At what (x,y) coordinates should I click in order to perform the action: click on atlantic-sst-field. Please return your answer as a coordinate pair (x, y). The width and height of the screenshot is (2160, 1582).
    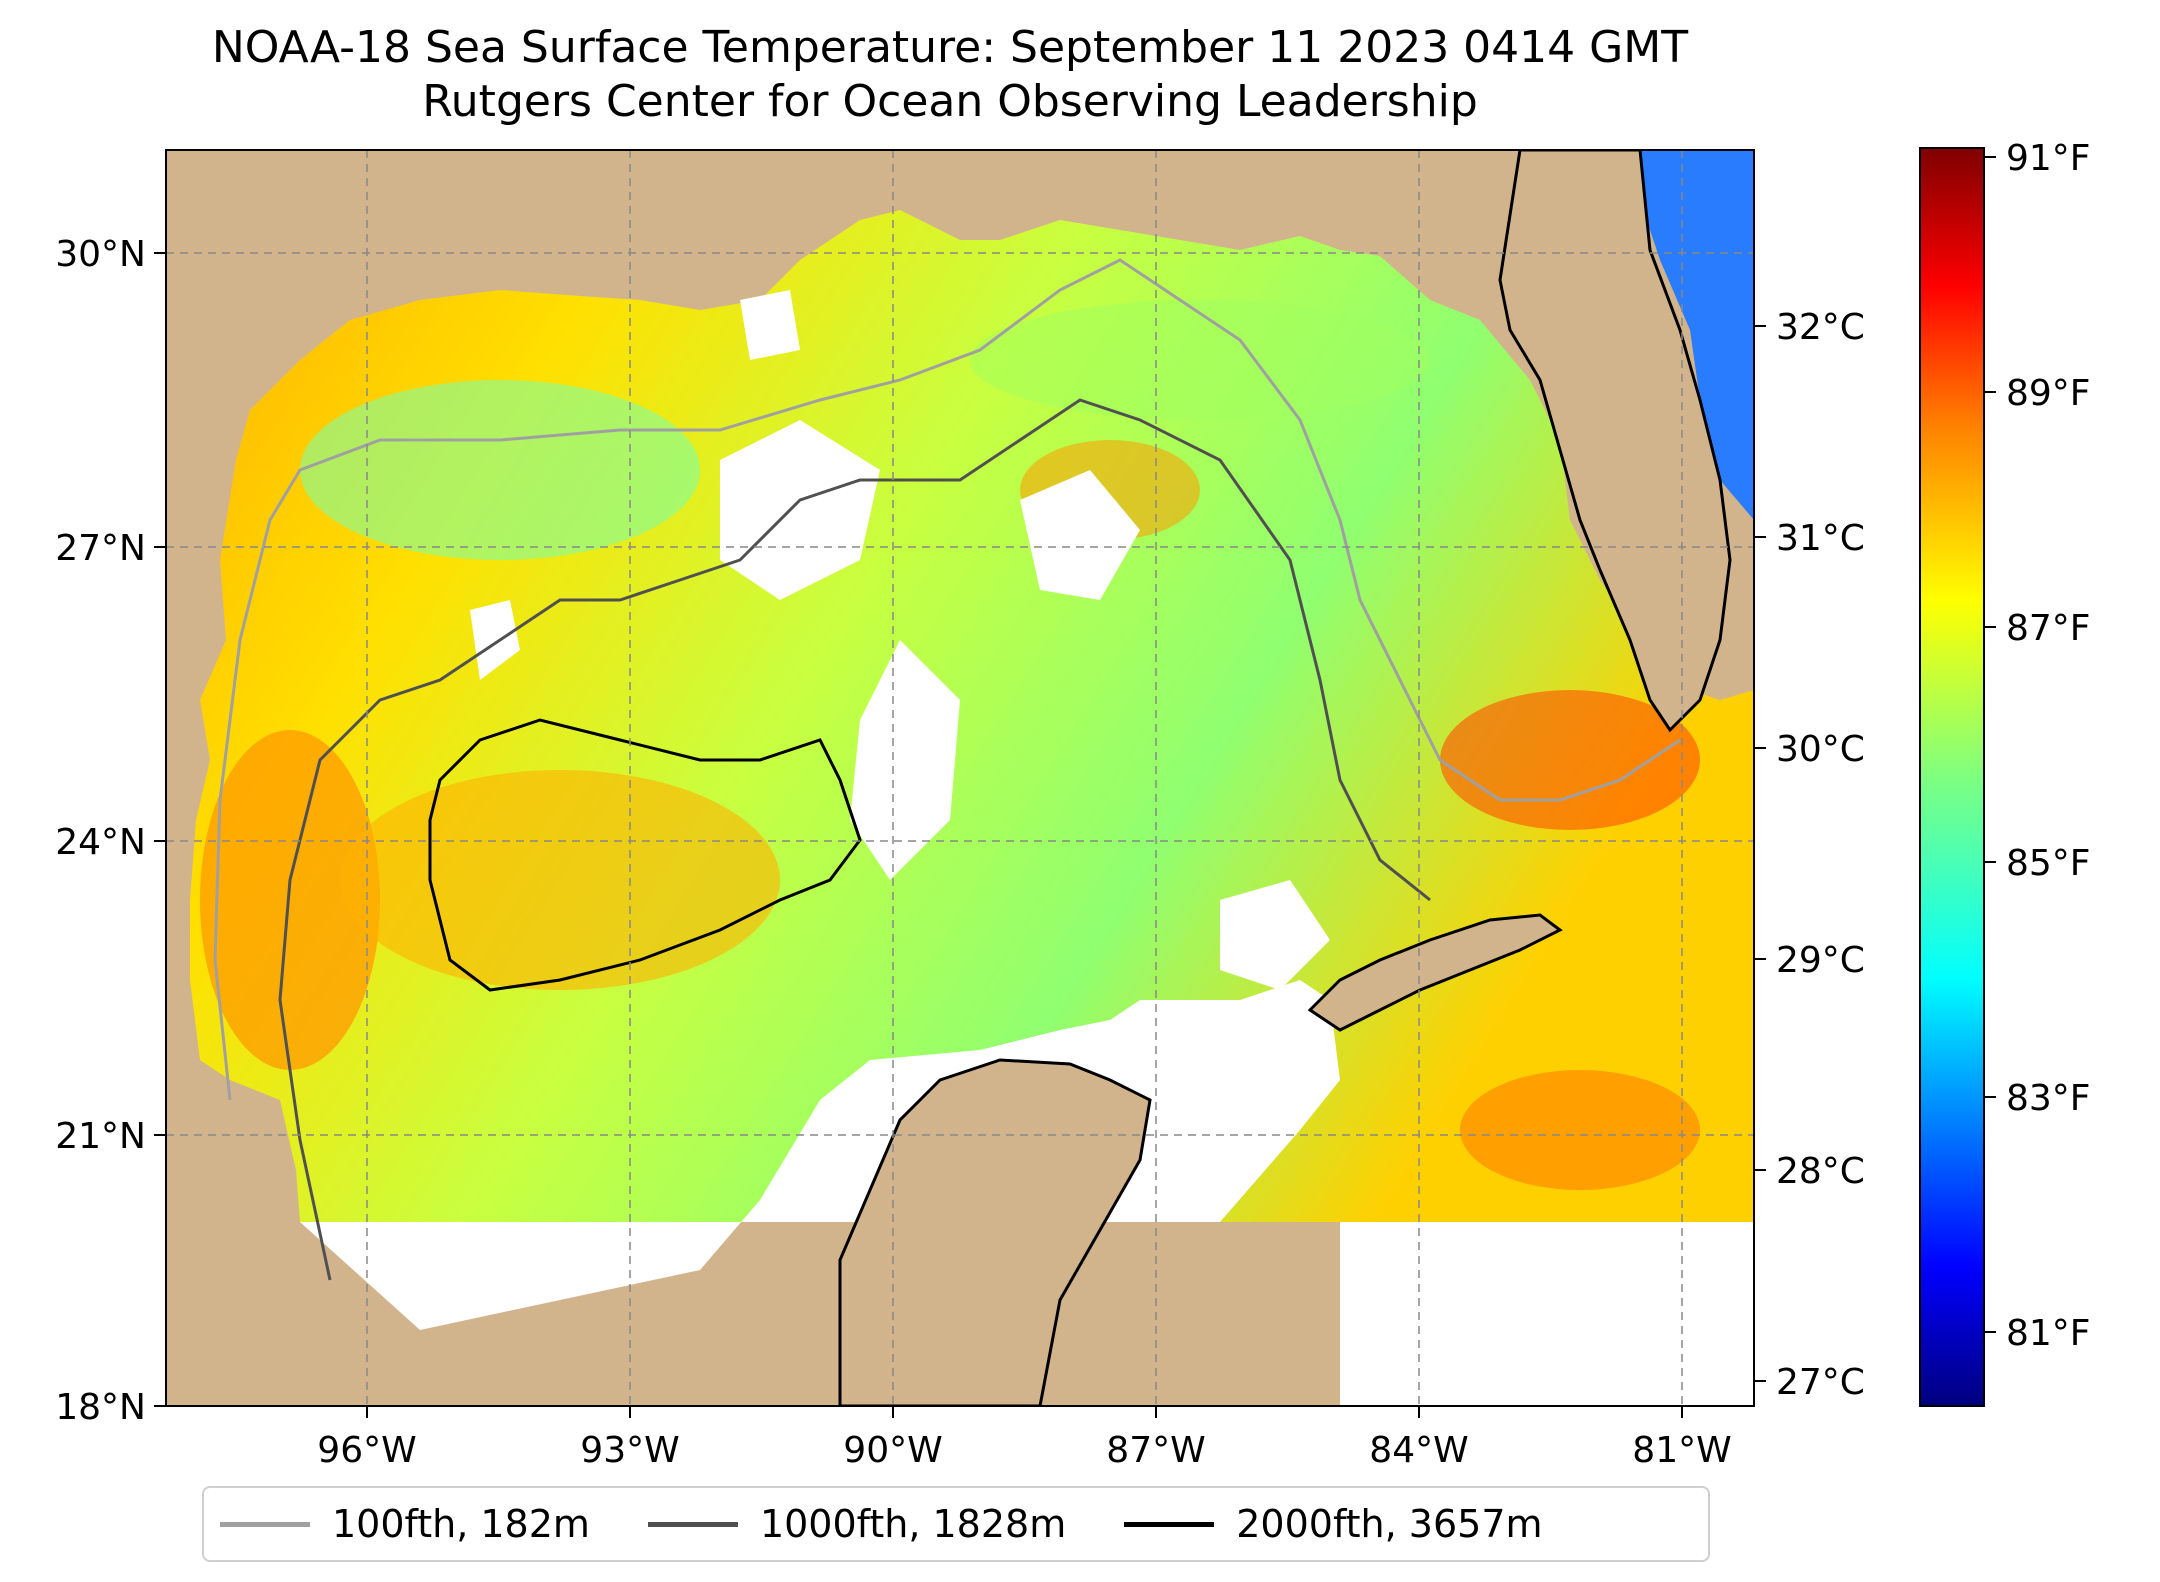
    Looking at the image, I should click on (1697, 335).